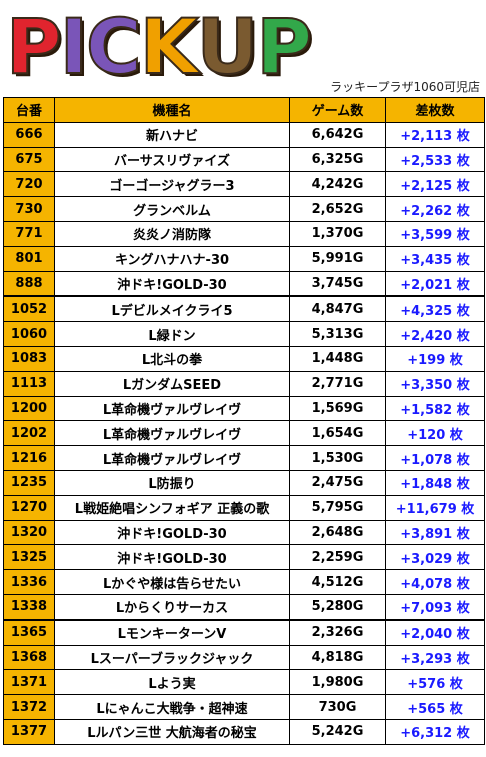  What do you see at coordinates (244, 707) in the screenshot?
I see `table-row: 1372 Lにゃんこ大戦争・超神速 730G +565 枚` at bounding box center [244, 707].